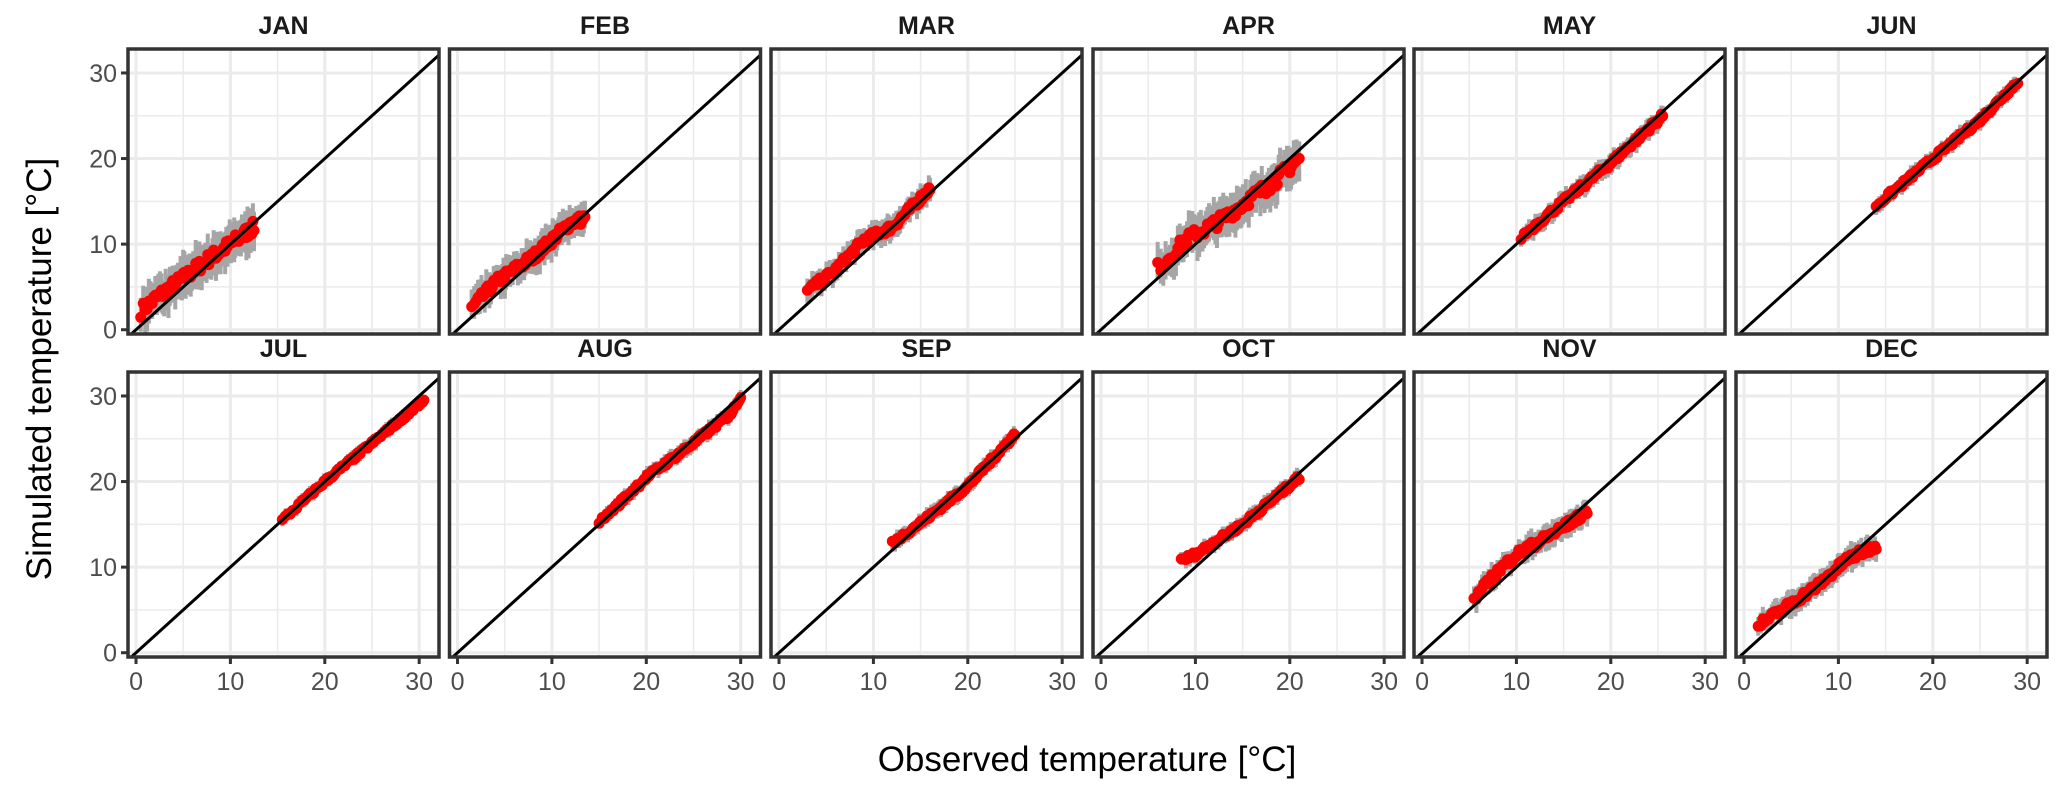  I want to click on facet-sep: SEP 0 10 20 30, so click(926, 515).